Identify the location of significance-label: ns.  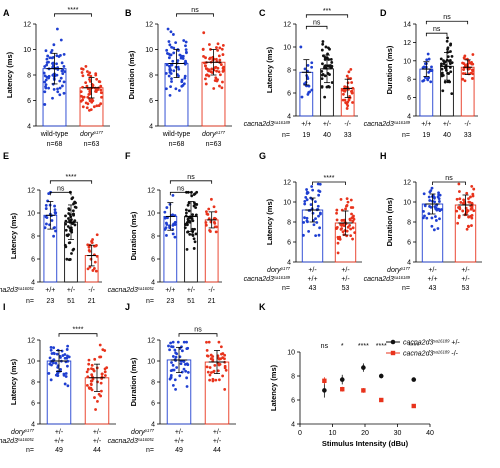
(181, 188).